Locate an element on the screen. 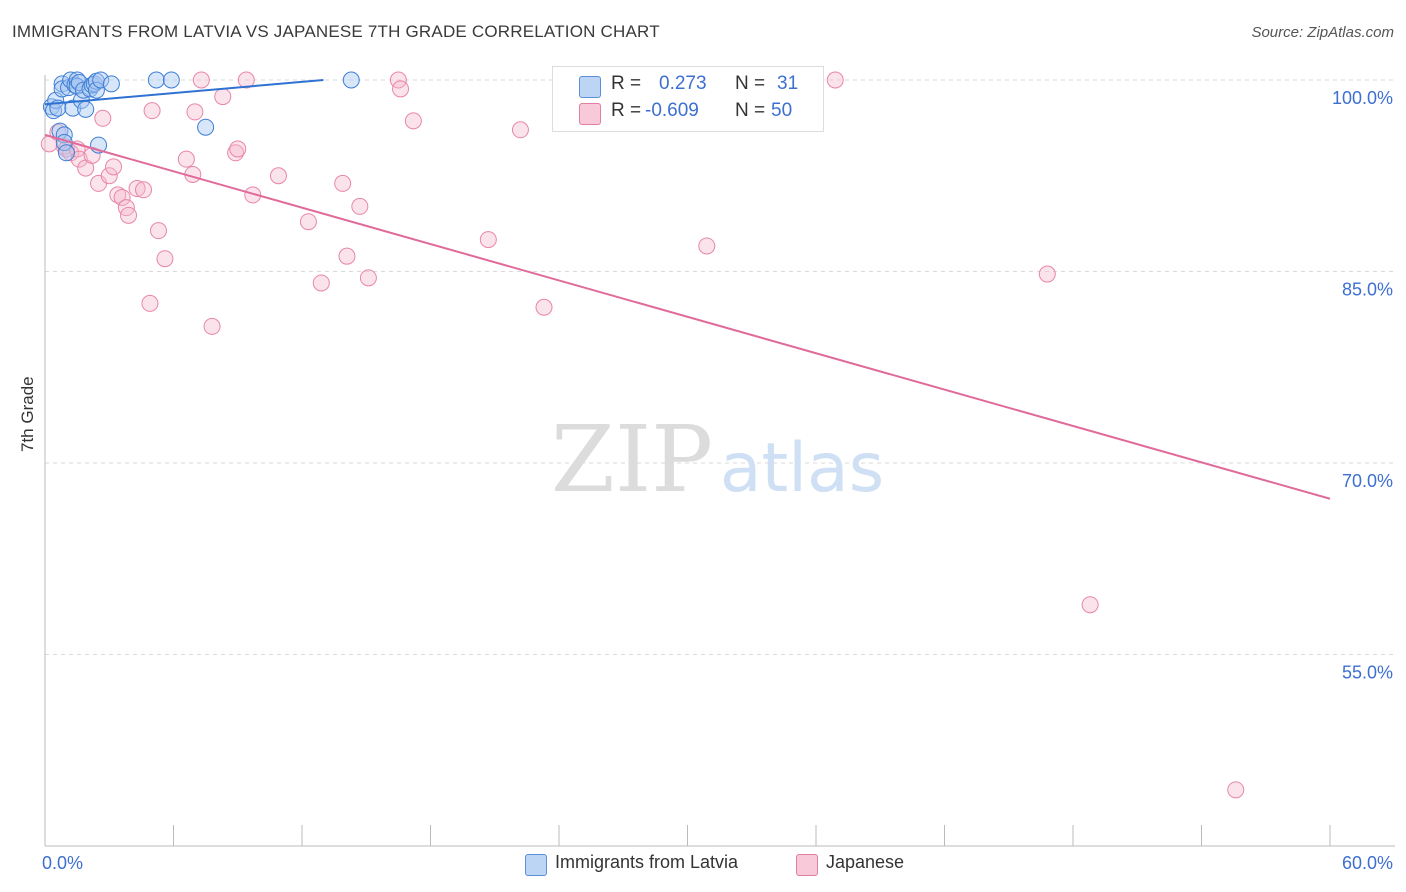  legend-r-value: -0.609 is located at coordinates (672, 110).